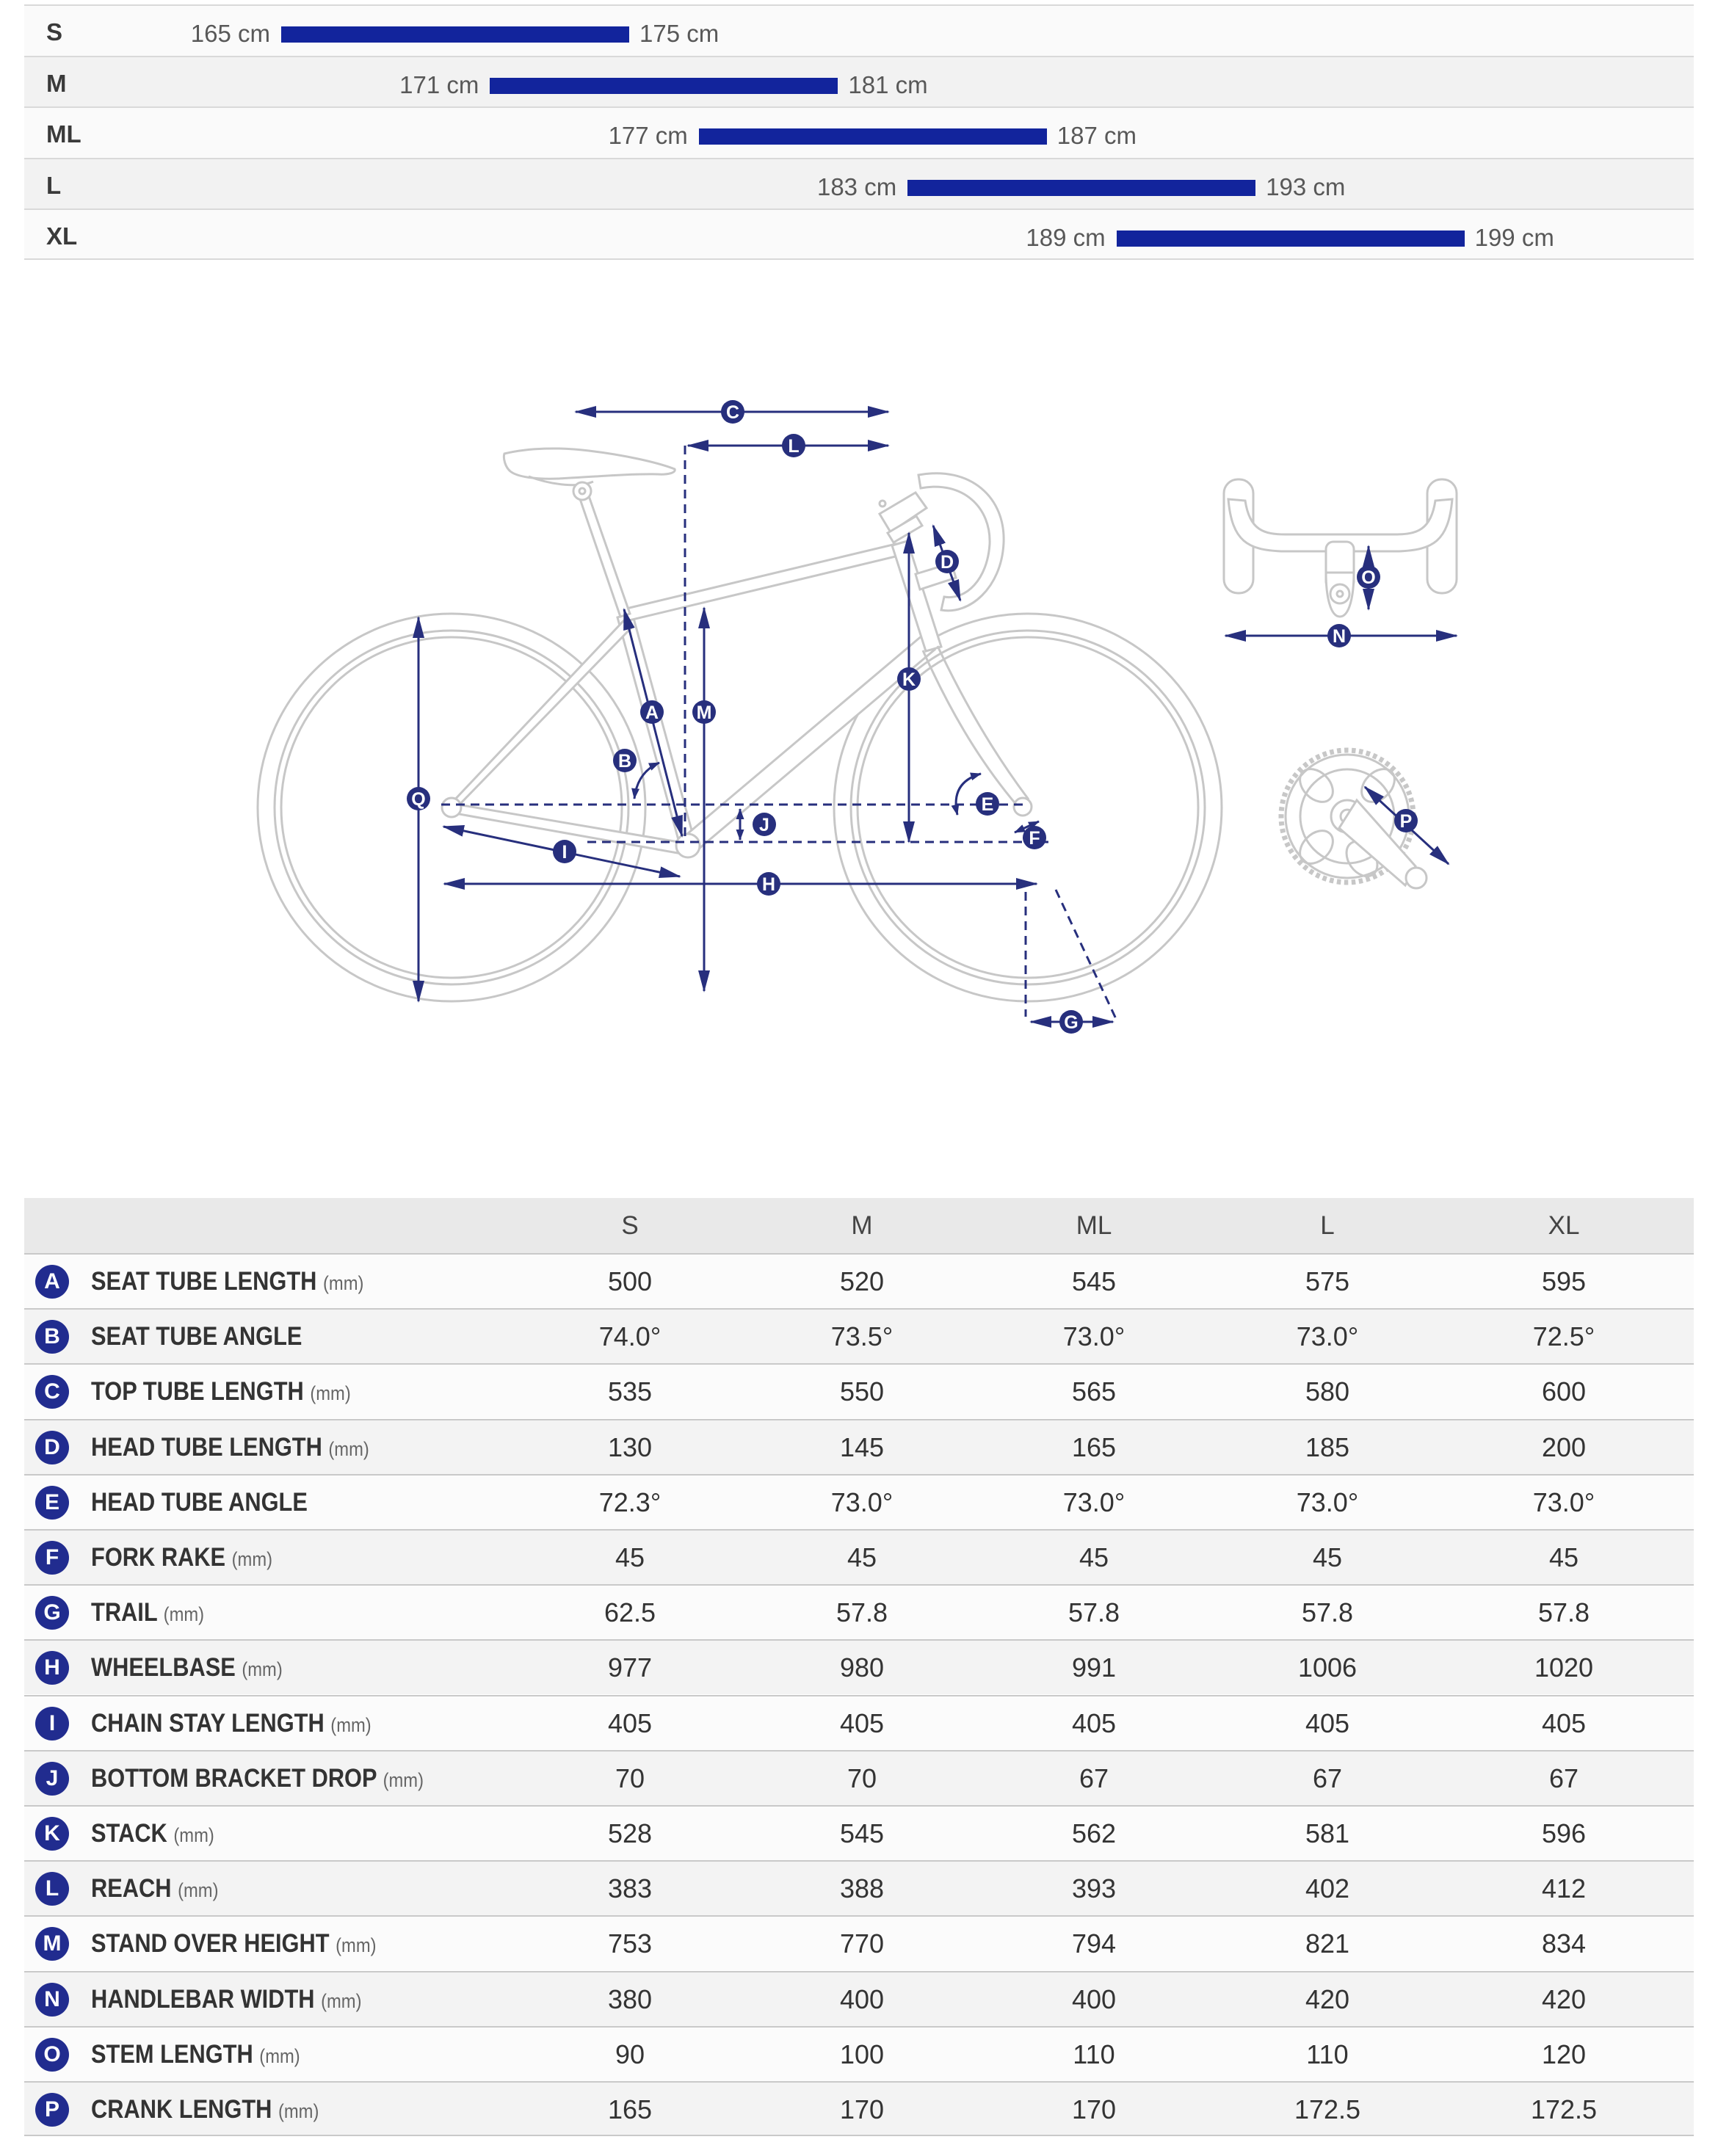  What do you see at coordinates (1071, 1022) in the screenshot?
I see `svg-text: G` at bounding box center [1071, 1022].